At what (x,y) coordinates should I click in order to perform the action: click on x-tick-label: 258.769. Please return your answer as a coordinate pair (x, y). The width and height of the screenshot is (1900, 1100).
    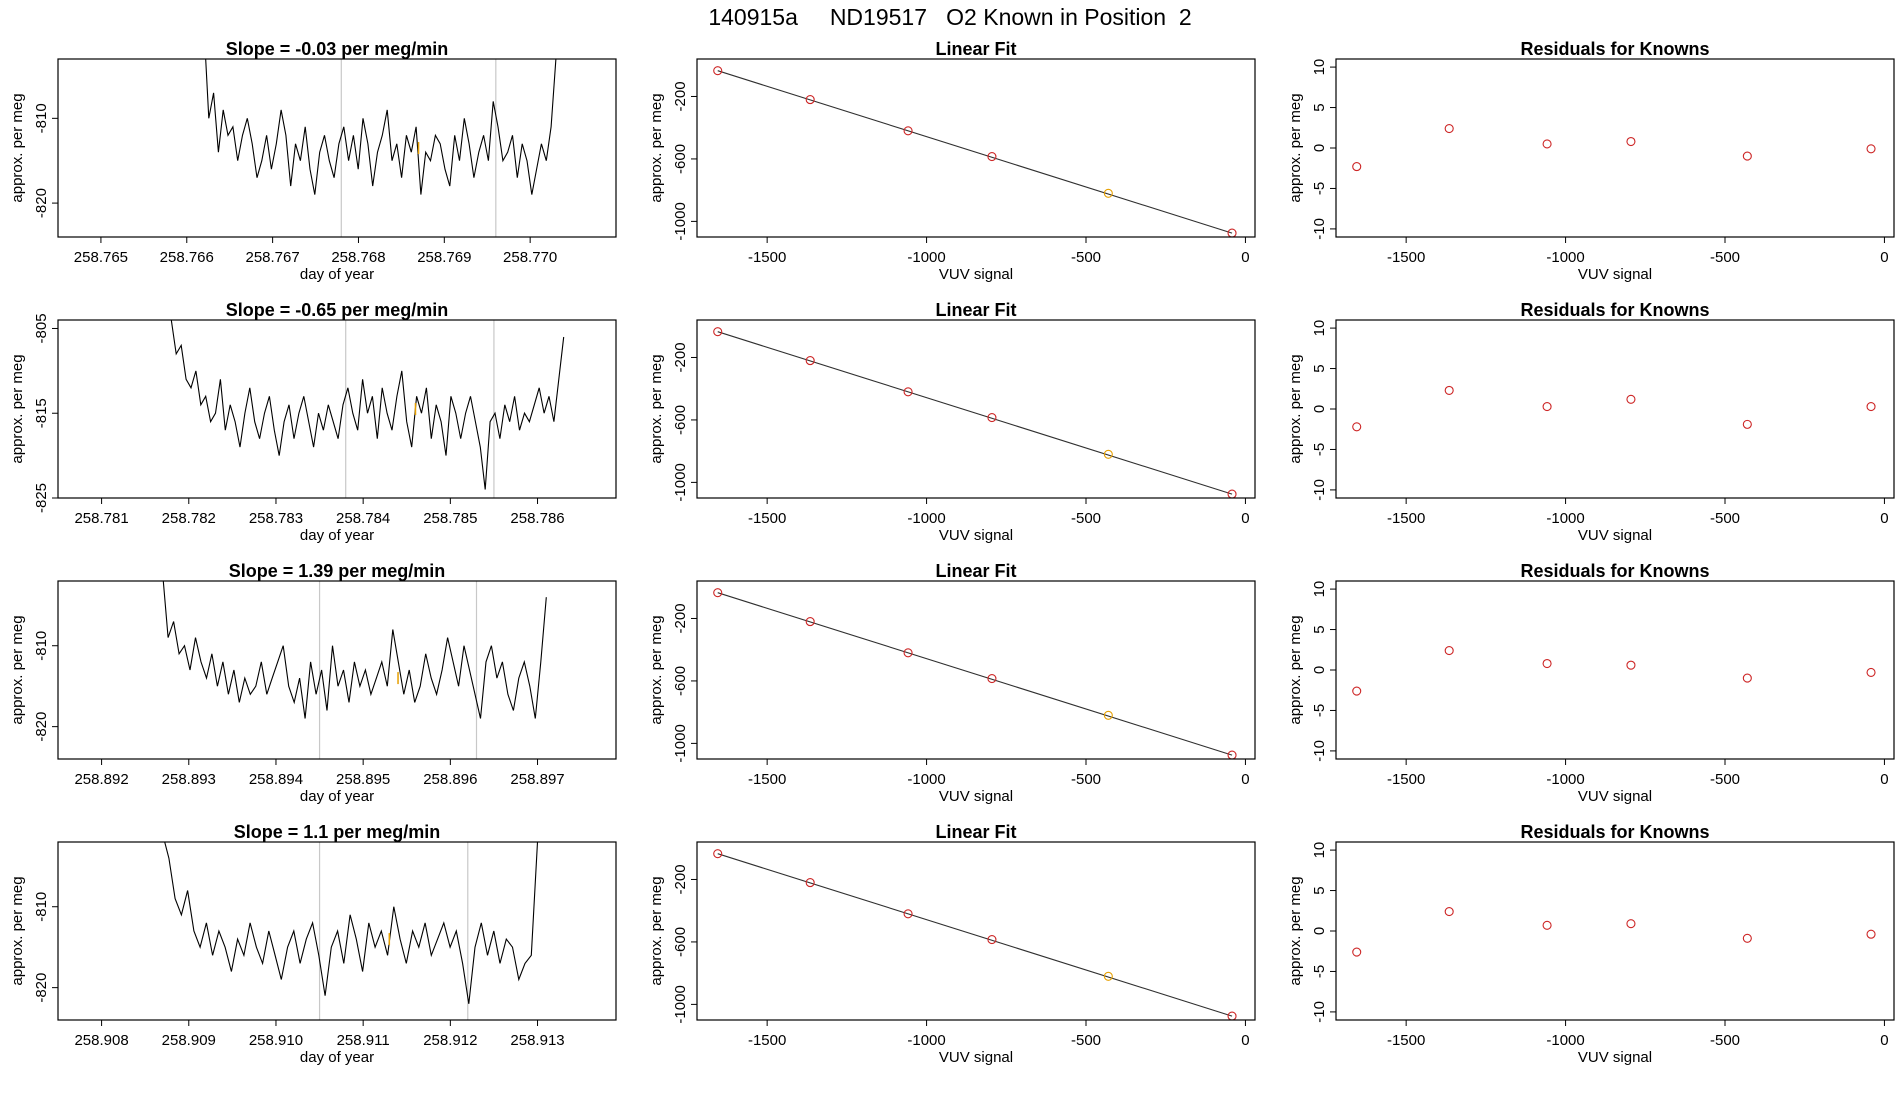
    Looking at the image, I should click on (444, 257).